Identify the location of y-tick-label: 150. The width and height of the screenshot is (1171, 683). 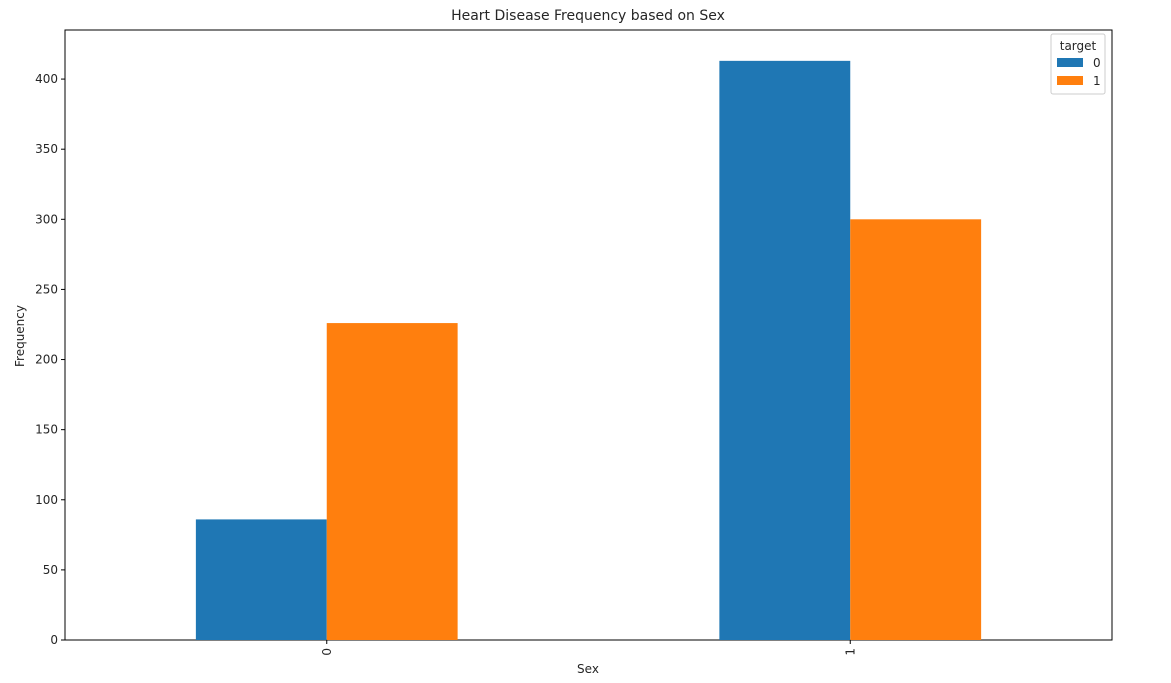
(46, 430).